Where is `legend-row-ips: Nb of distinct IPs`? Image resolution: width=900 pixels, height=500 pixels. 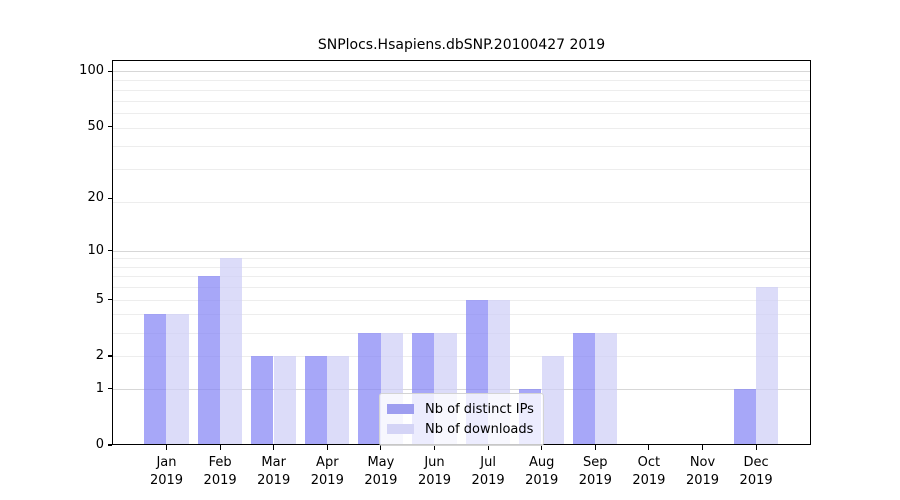 legend-row-ips: Nb of distinct IPs is located at coordinates (460, 409).